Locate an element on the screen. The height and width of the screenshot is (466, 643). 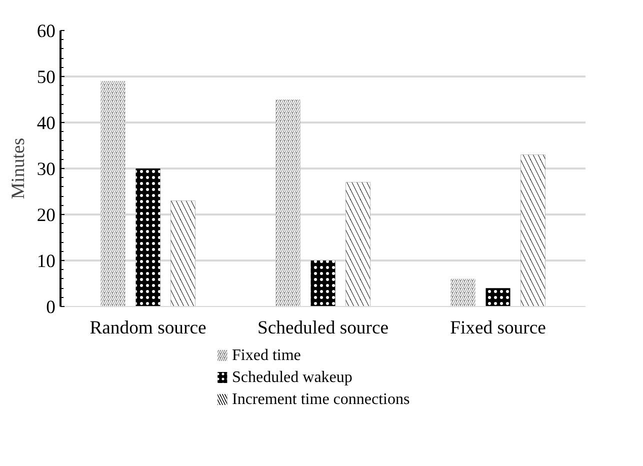
x-tick-label: Scheduled source is located at coordinates (323, 328).